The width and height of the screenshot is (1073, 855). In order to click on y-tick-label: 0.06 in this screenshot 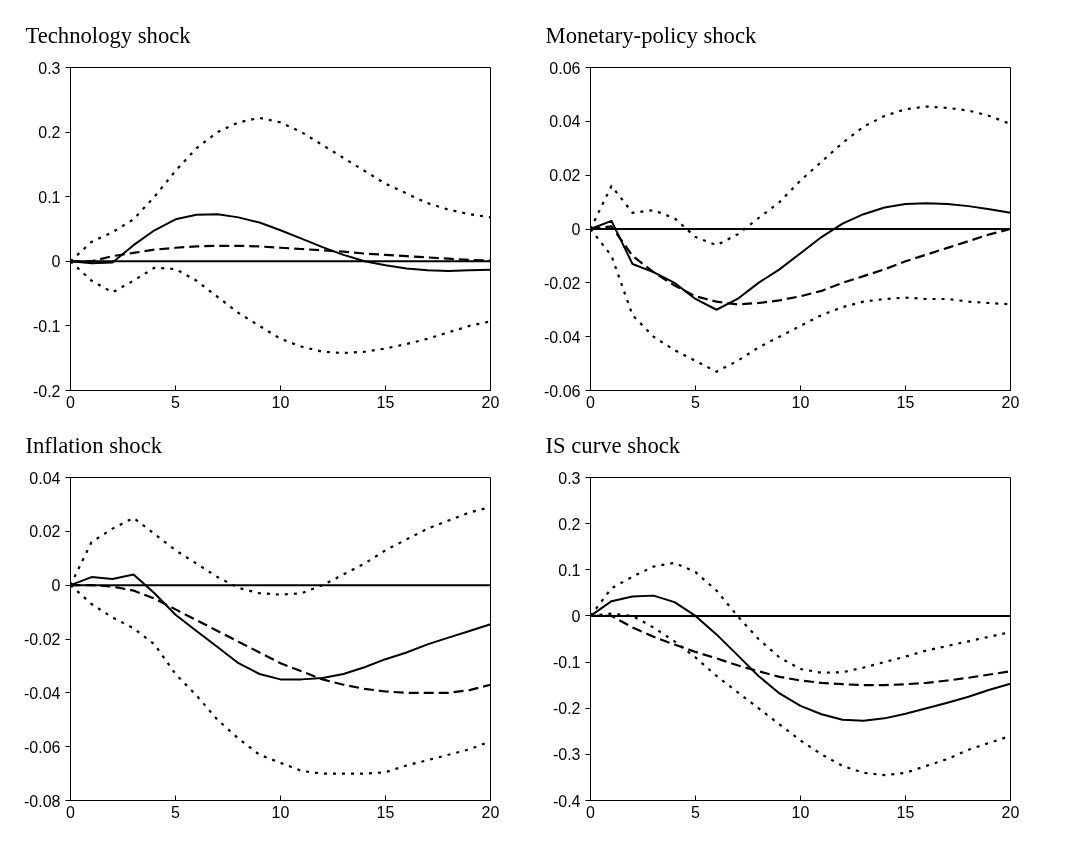, I will do `click(565, 68)`.